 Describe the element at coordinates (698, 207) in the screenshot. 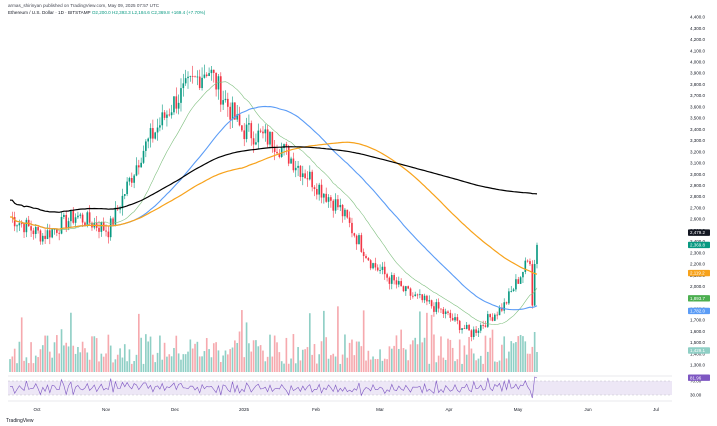

I see `y-tick-label: 2,700.0` at that location.